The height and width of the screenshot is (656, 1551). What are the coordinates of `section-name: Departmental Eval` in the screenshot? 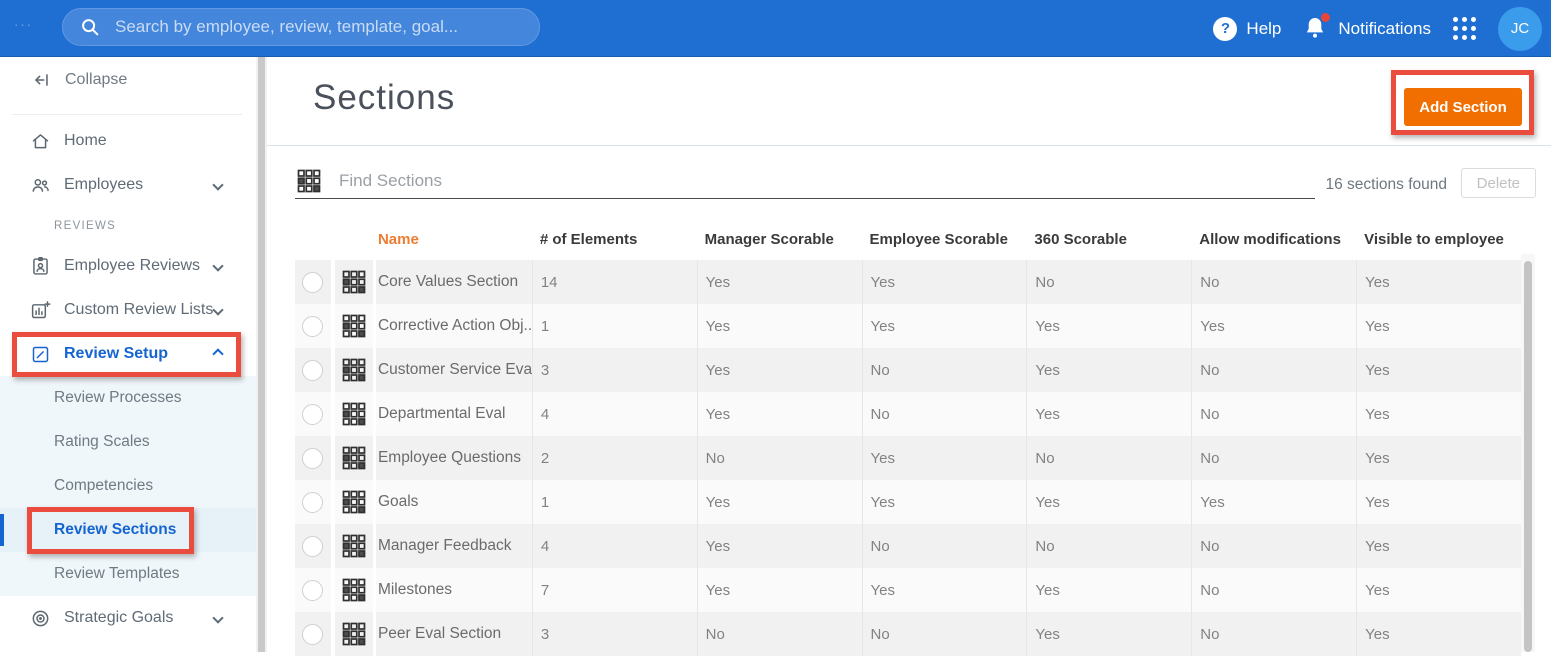 It's located at (453, 414).